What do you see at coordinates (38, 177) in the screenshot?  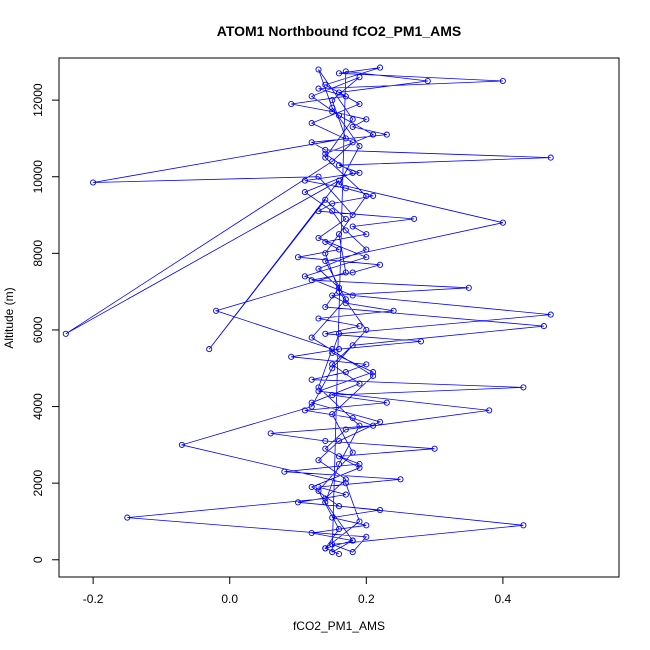 I see `y-tick-label: 10000` at bounding box center [38, 177].